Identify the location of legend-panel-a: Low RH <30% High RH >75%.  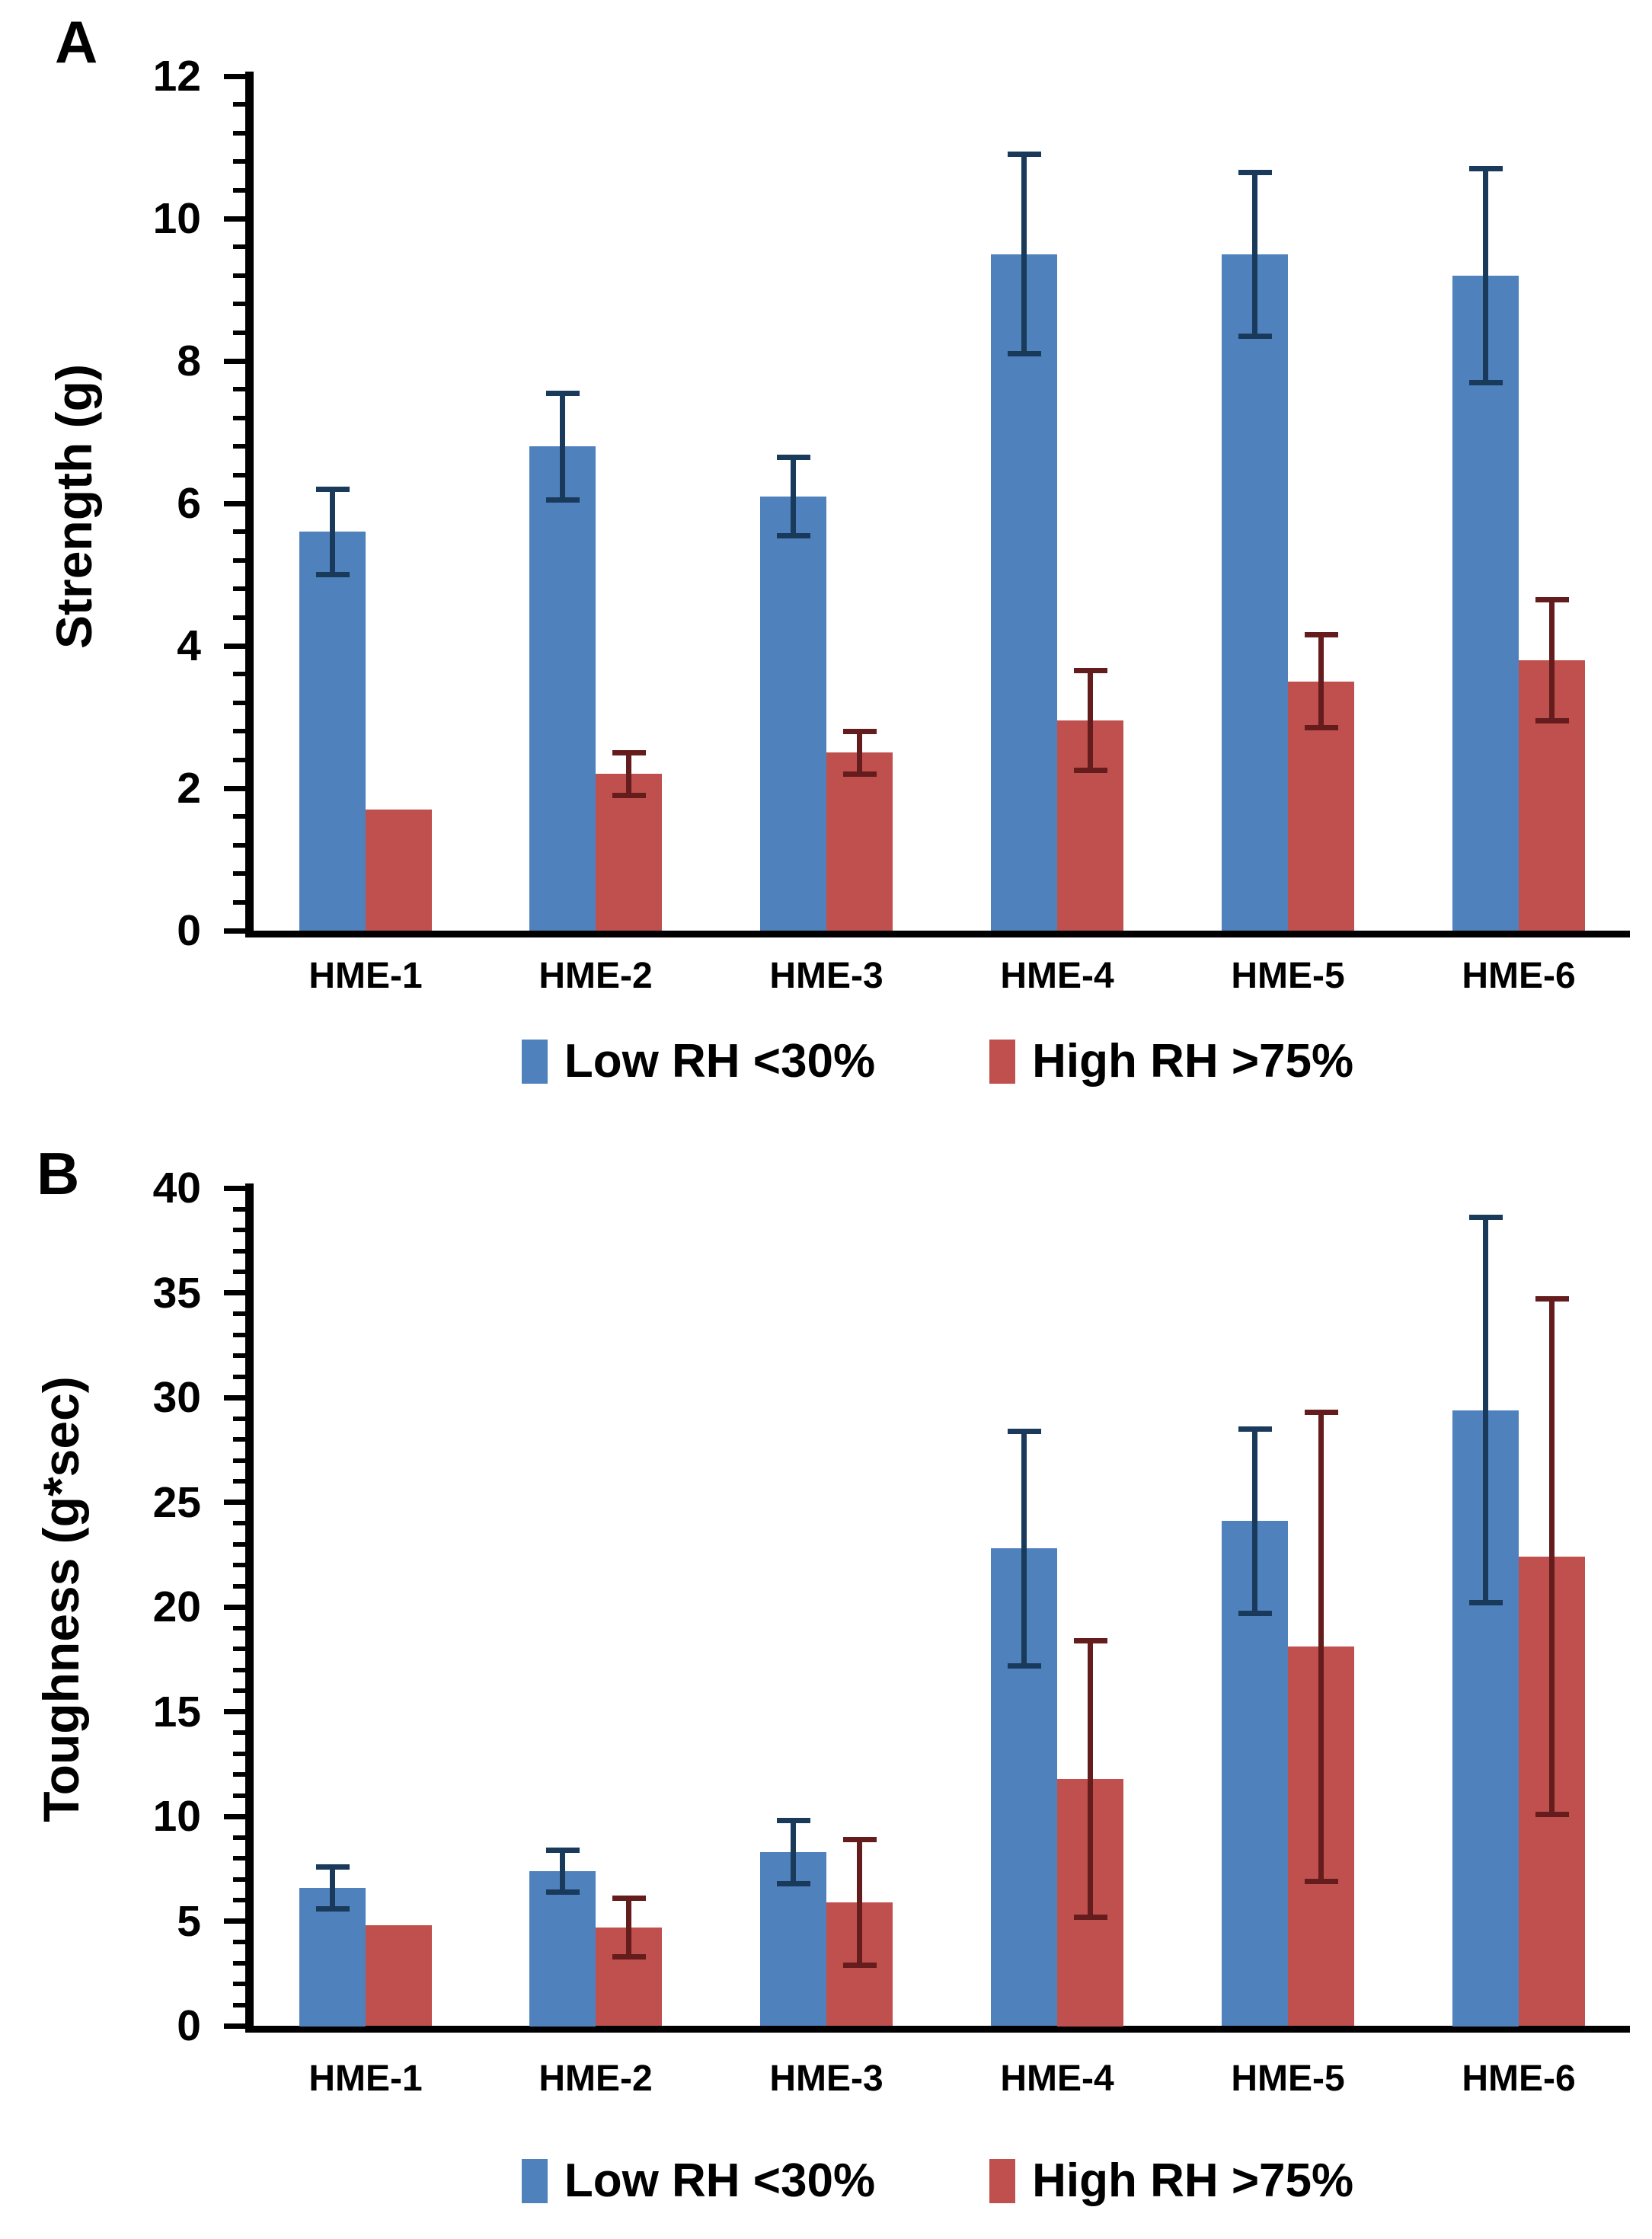
(937, 1062).